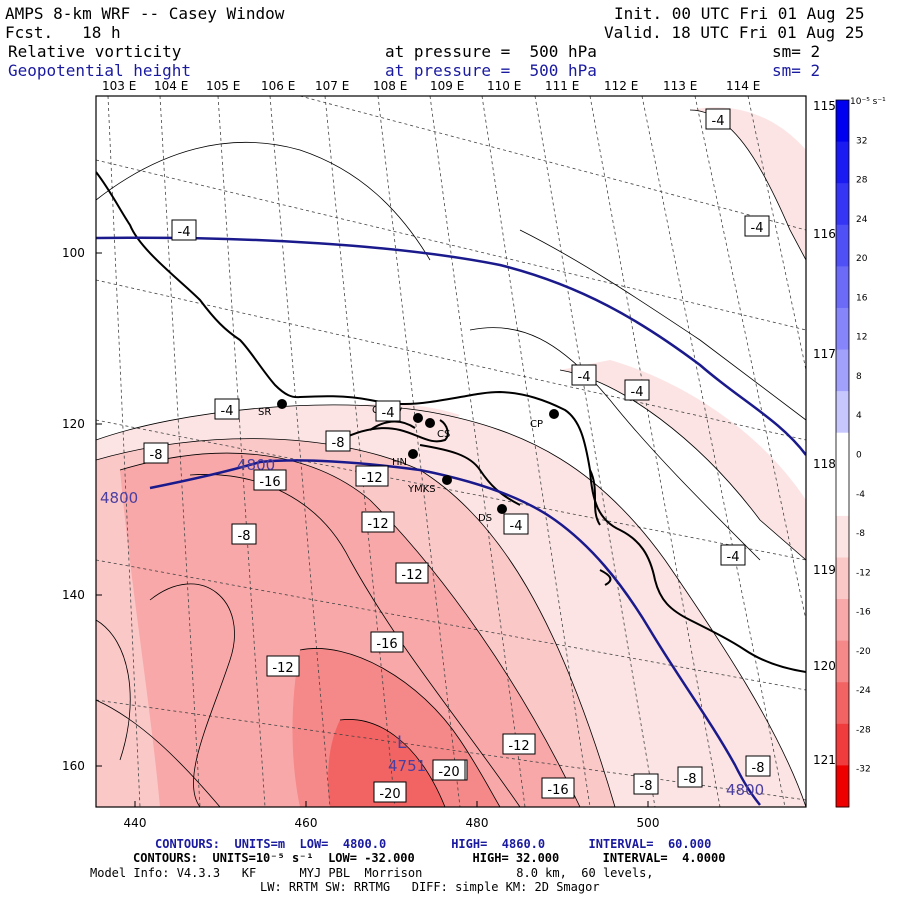 The height and width of the screenshot is (900, 900). Describe the element at coordinates (491, 70) in the screenshot. I see `field2-level: at pressure = 500 hPa` at that location.